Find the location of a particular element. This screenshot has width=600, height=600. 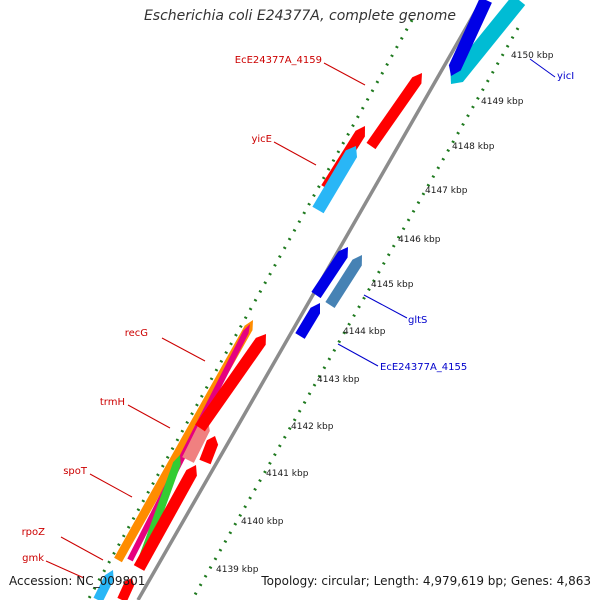

accession-text: Accession: NC_009801 is located at coordinates (77, 581).